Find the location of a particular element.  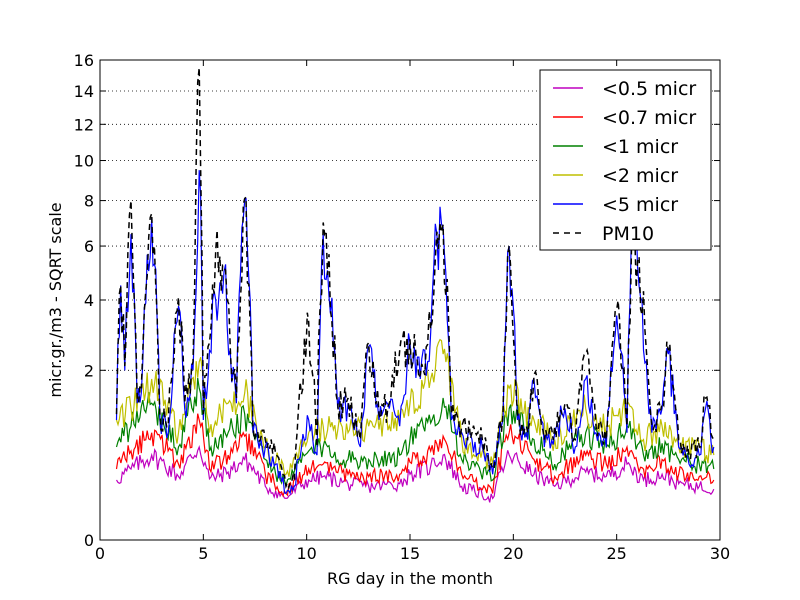

y-tick-label: 4 is located at coordinates (89, 300).